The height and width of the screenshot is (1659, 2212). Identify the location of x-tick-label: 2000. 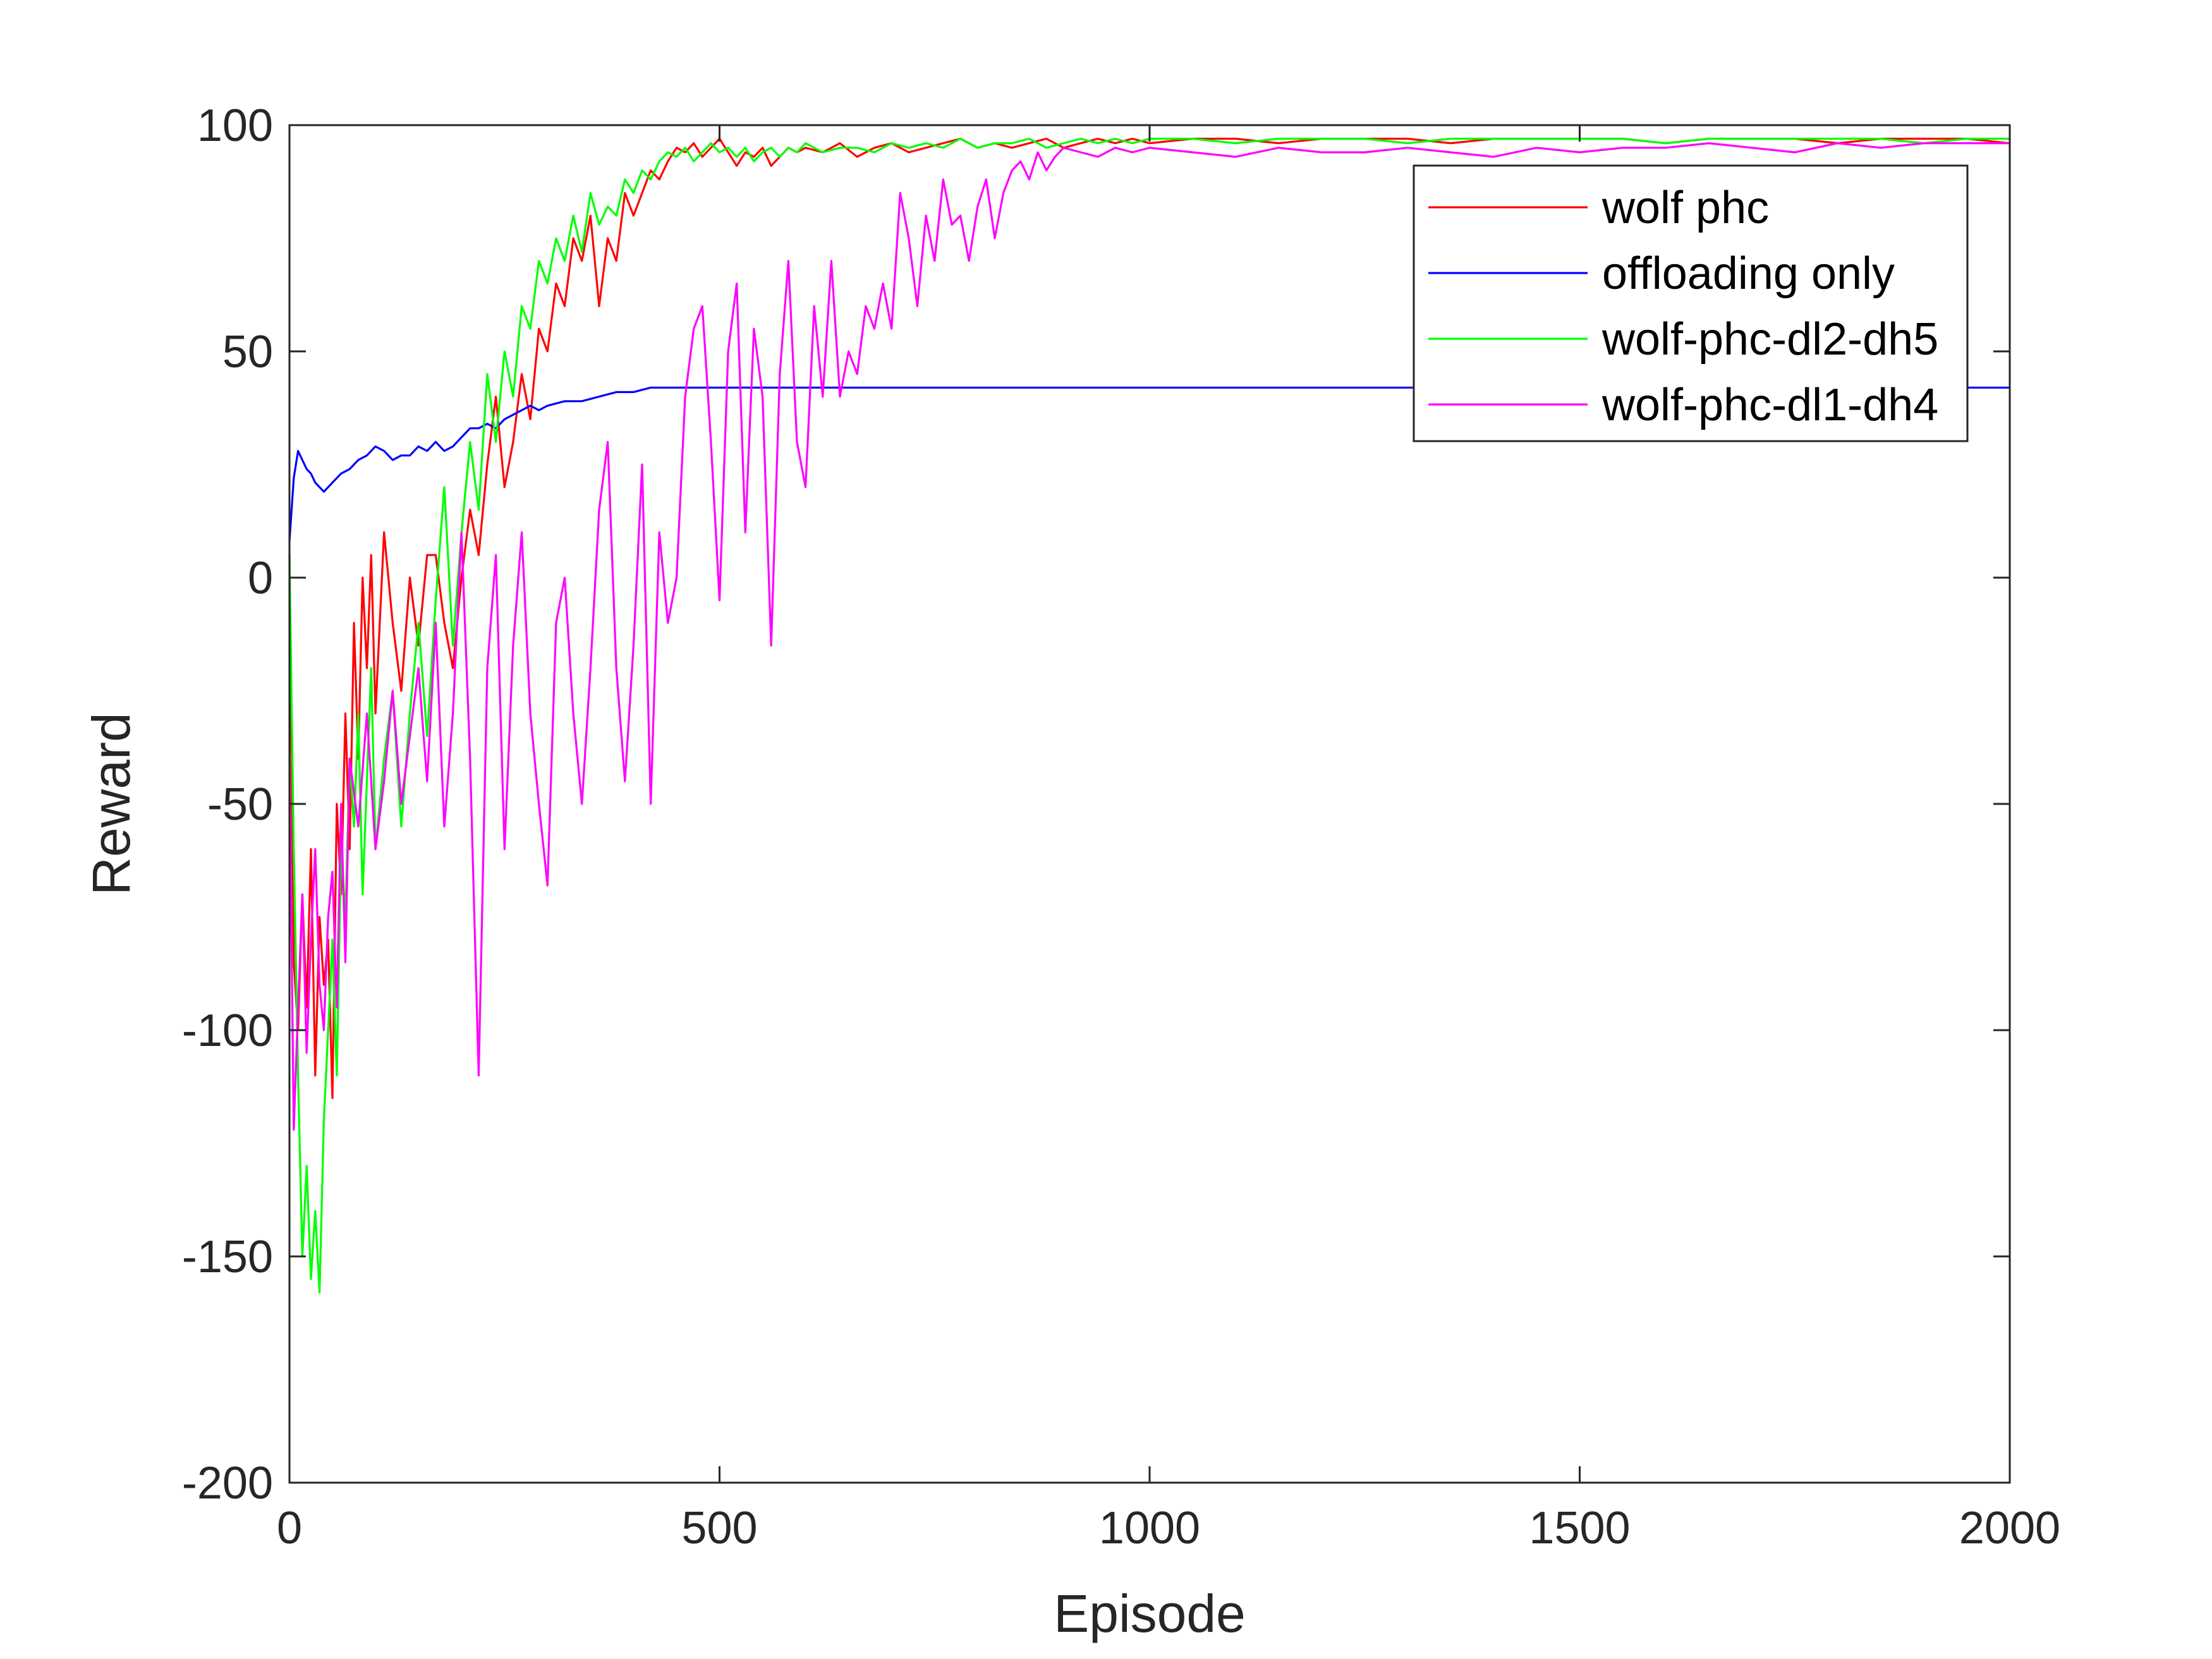
(2009, 1528).